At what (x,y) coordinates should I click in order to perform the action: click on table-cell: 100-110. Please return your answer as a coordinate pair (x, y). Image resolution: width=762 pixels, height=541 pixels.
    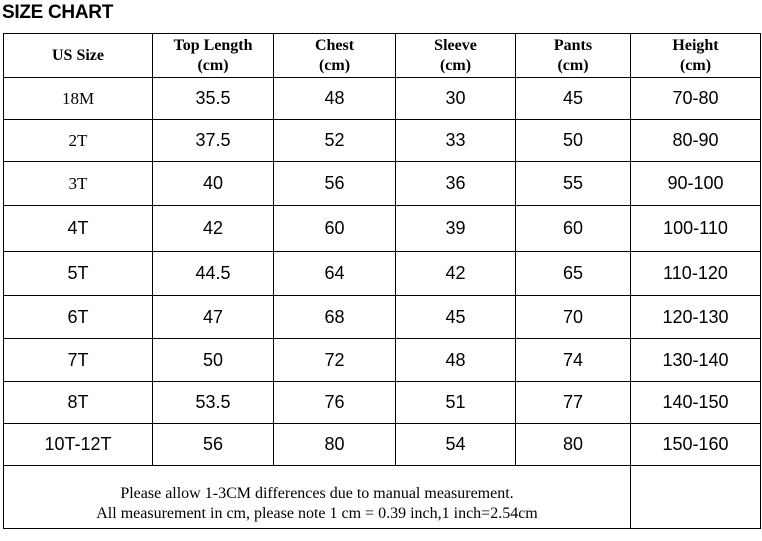
    Looking at the image, I should click on (695, 228).